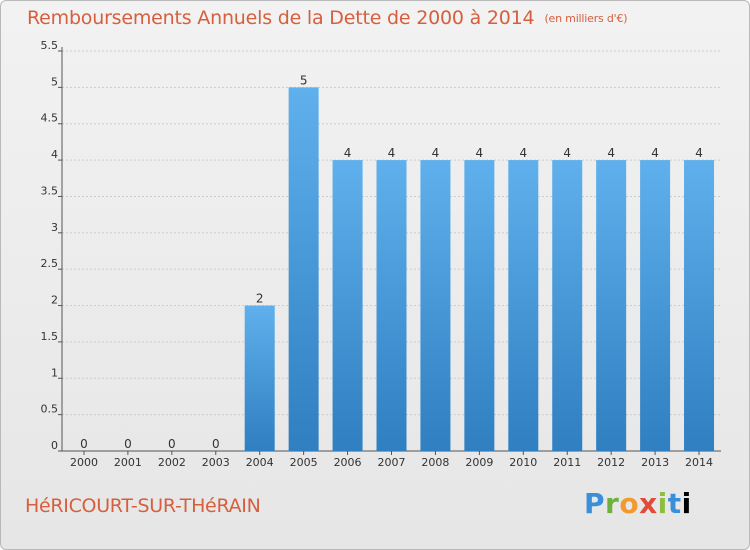  What do you see at coordinates (435, 305) in the screenshot?
I see `bar-2008` at bounding box center [435, 305].